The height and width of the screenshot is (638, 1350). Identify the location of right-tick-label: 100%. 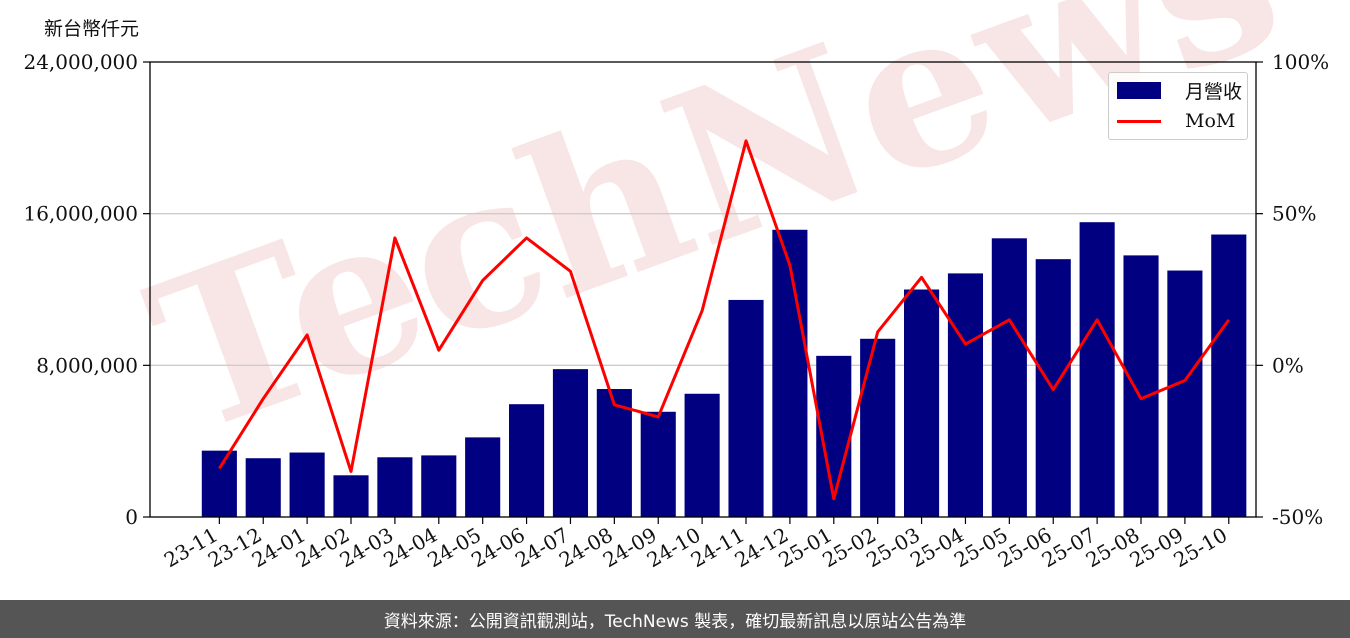
(1300, 62).